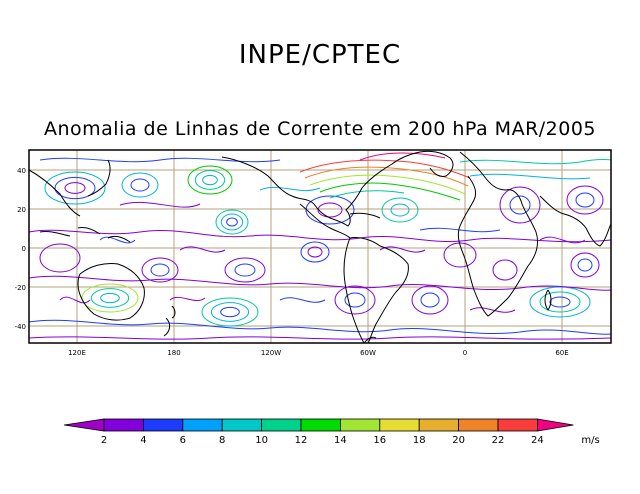  I want to click on lat-label: -40, so click(20, 327).